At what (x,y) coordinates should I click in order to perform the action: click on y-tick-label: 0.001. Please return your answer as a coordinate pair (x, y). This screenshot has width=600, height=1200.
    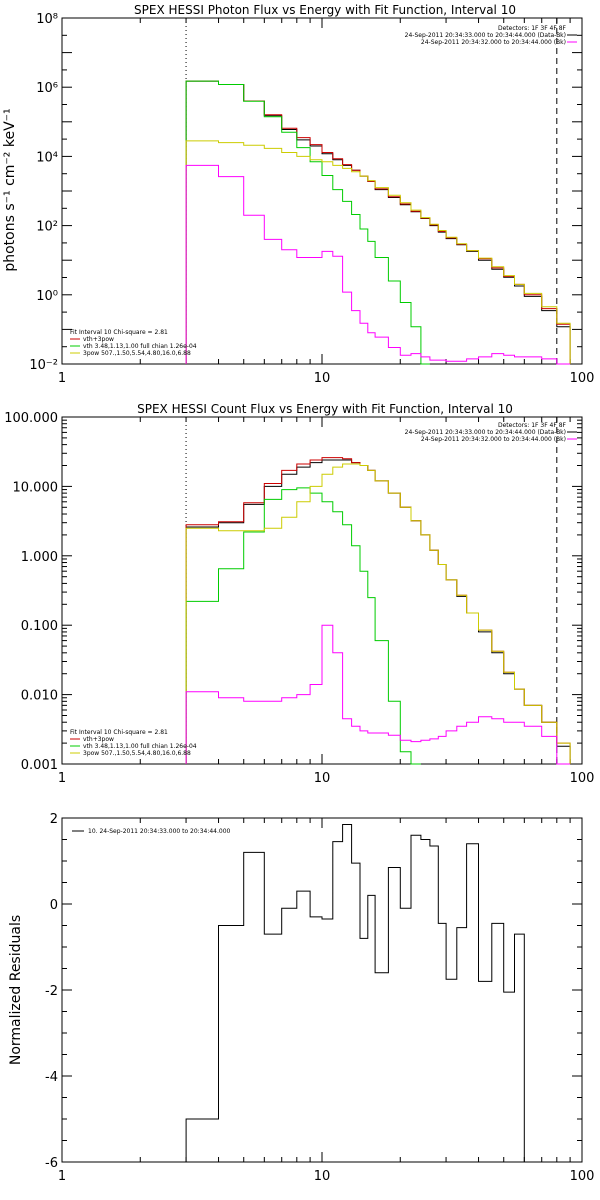
    Looking at the image, I should click on (39, 765).